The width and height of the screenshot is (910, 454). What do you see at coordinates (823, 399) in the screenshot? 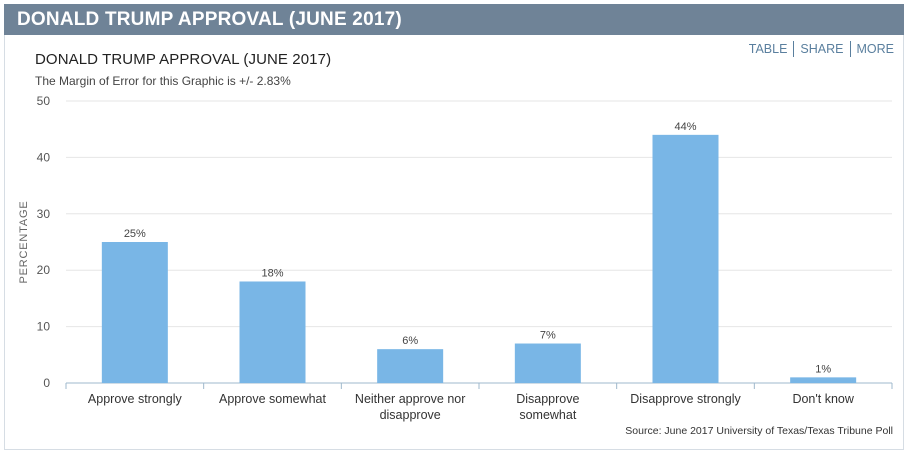
I see `x-tick-label: Don't know` at bounding box center [823, 399].